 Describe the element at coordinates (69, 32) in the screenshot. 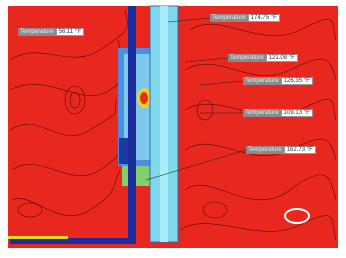

I see `label-value: 56.11 °F` at that location.